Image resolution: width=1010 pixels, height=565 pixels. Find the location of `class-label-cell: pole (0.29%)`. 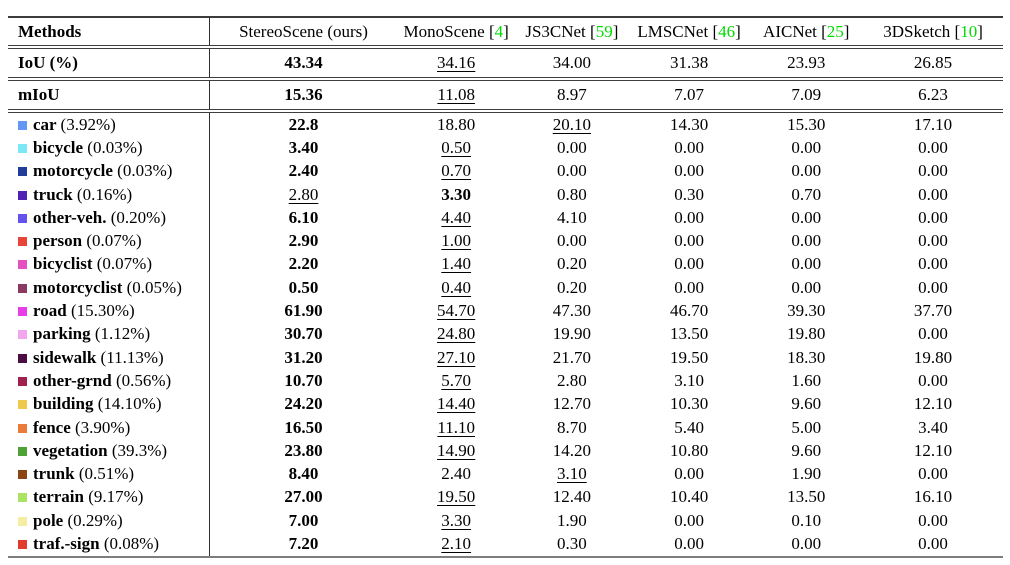

class-label-cell: pole (0.29%) is located at coordinates (108, 520).